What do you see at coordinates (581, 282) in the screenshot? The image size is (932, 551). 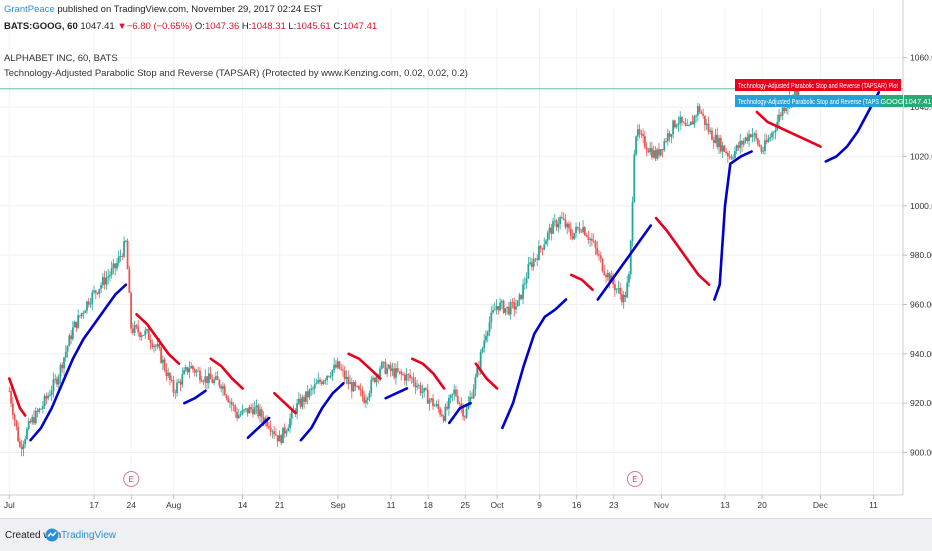 I see `sar-segment-down` at bounding box center [581, 282].